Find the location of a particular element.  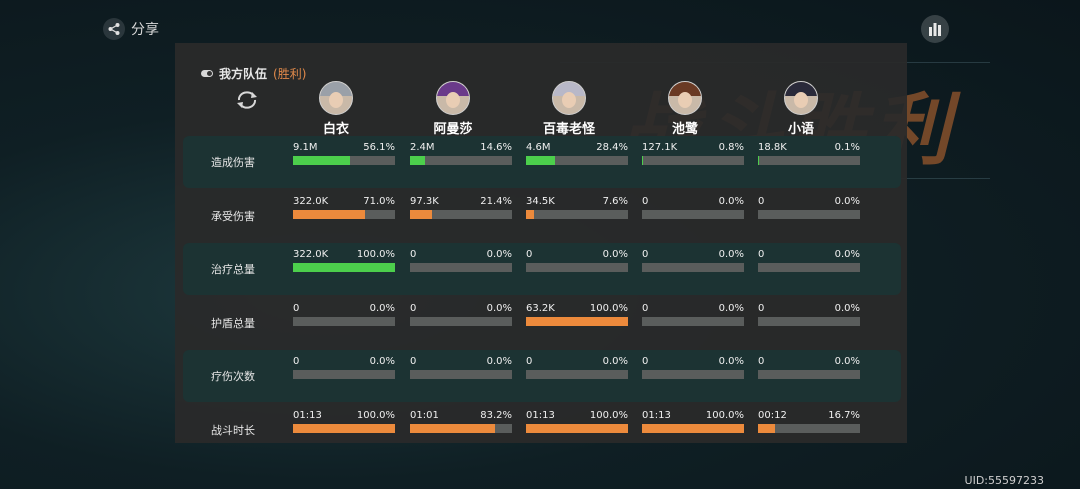

battle-result: (胜利) is located at coordinates (289, 73).